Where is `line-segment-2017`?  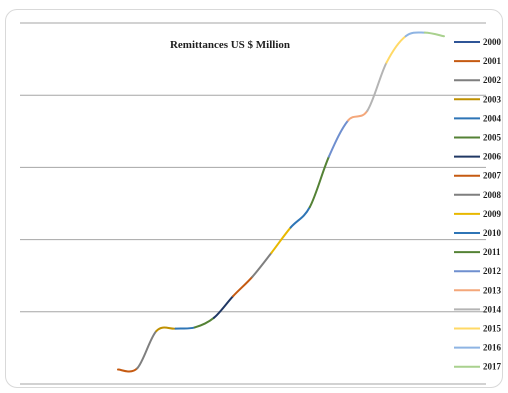
line-segment-2017 is located at coordinates (434, 34).